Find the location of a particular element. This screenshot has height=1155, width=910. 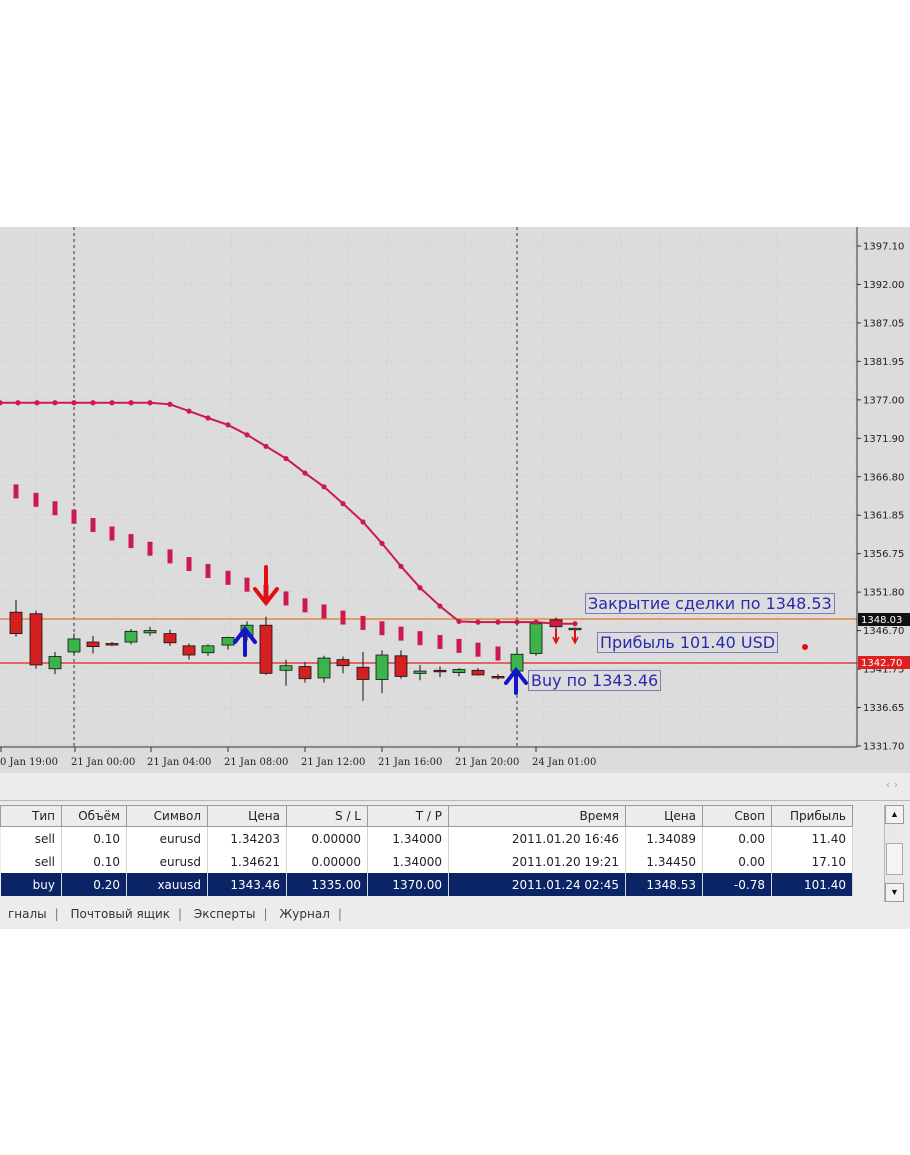

order-profit: 11.40 is located at coordinates (812, 838).